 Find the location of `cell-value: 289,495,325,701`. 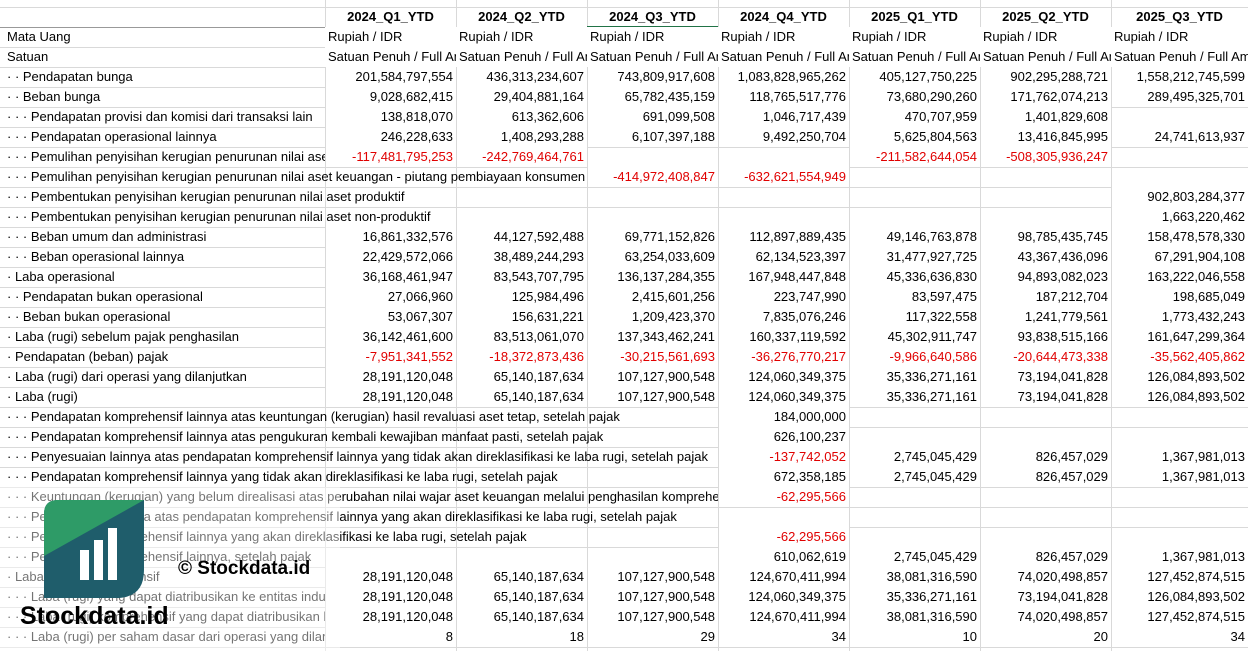

cell-value: 289,495,325,701 is located at coordinates (1179, 97).